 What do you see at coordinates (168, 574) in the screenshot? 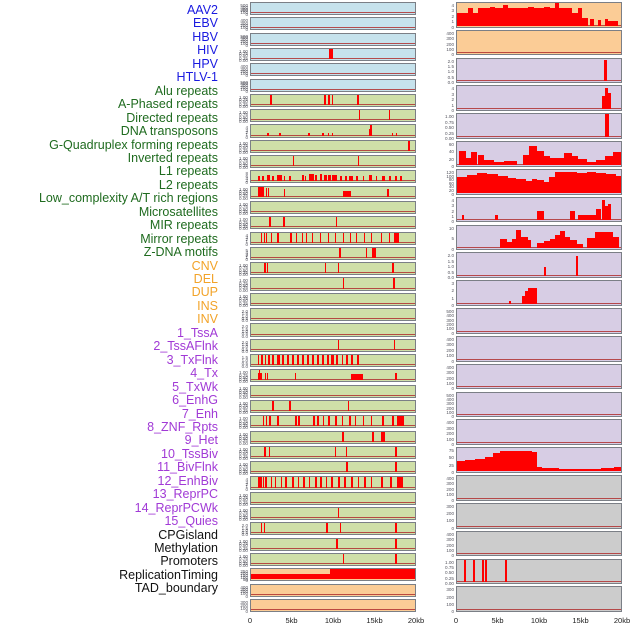
I see `track-label-replicationtiming: ReplicationTiming` at bounding box center [168, 574].